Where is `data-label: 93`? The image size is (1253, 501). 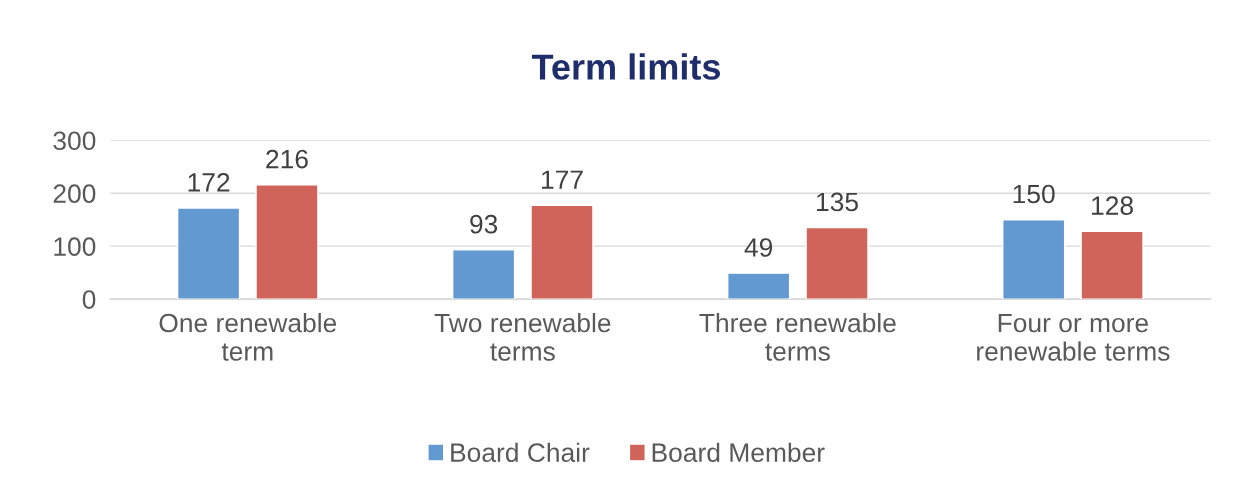
data-label: 93 is located at coordinates (484, 224).